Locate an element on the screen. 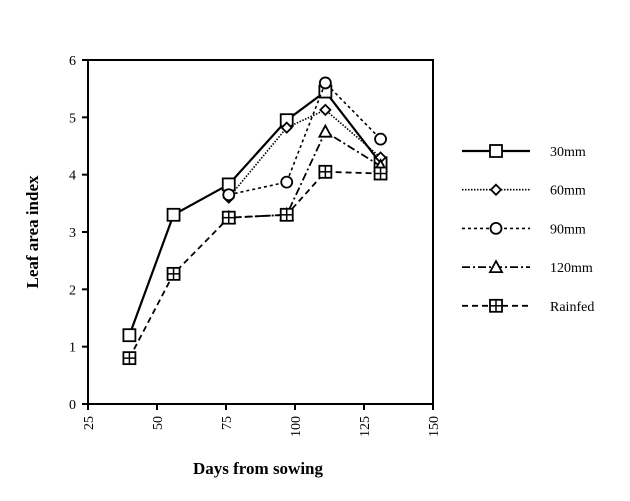 Image resolution: width=630 pixels, height=501 pixels. series-90mm is located at coordinates (304, 139).